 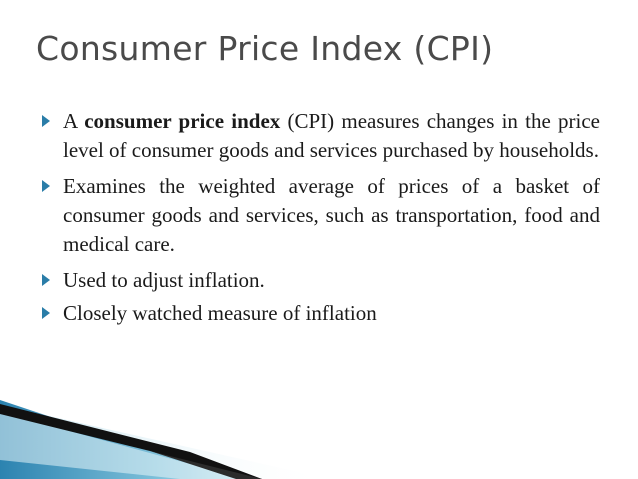 What do you see at coordinates (164, 280) in the screenshot?
I see `bullet-text: Used to adjust inflation.` at bounding box center [164, 280].